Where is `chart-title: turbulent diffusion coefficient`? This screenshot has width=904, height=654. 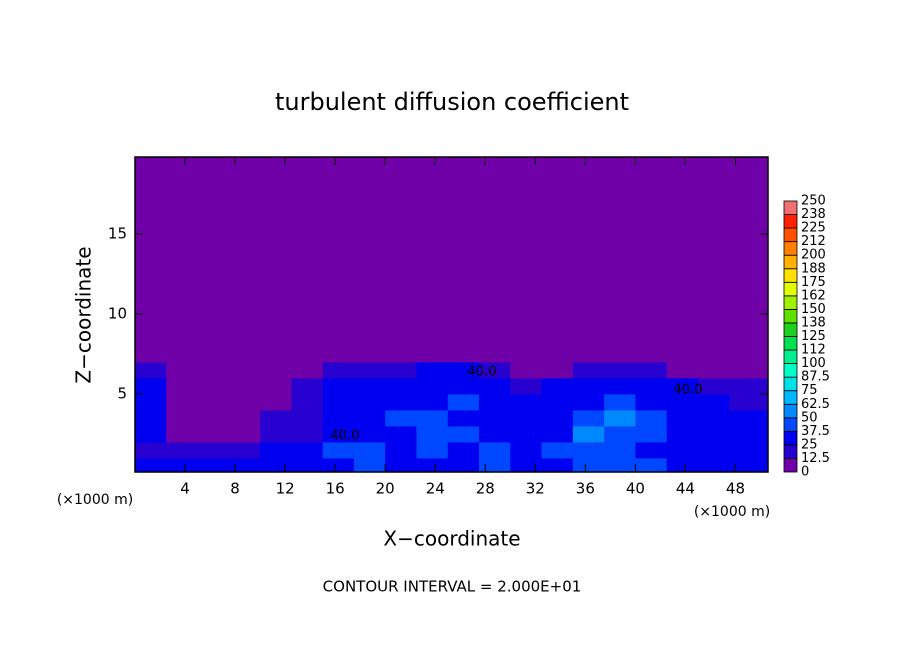 chart-title: turbulent diffusion coefficient is located at coordinates (452, 102).